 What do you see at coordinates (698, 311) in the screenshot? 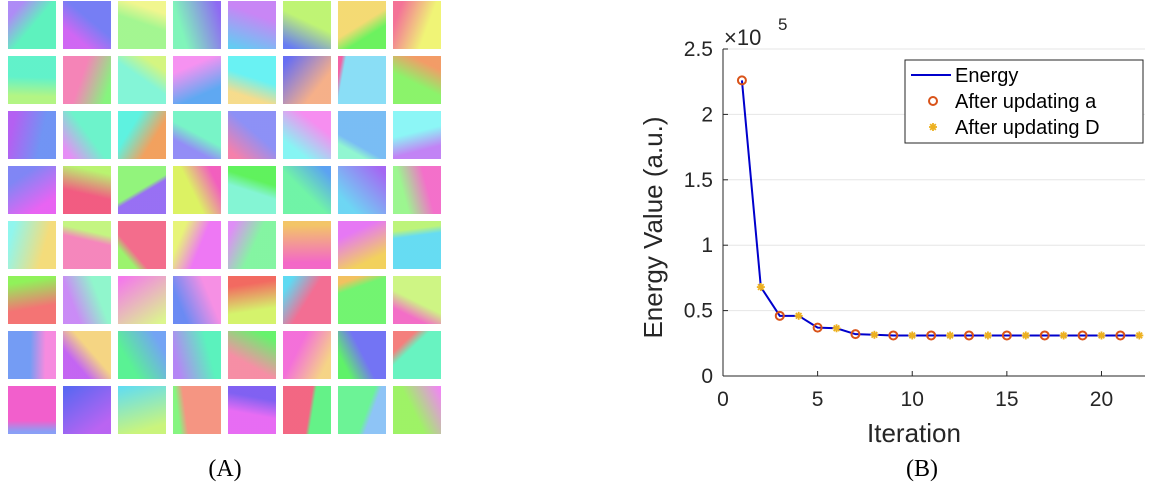
I see `y-tick-label: 0.5` at bounding box center [698, 311].